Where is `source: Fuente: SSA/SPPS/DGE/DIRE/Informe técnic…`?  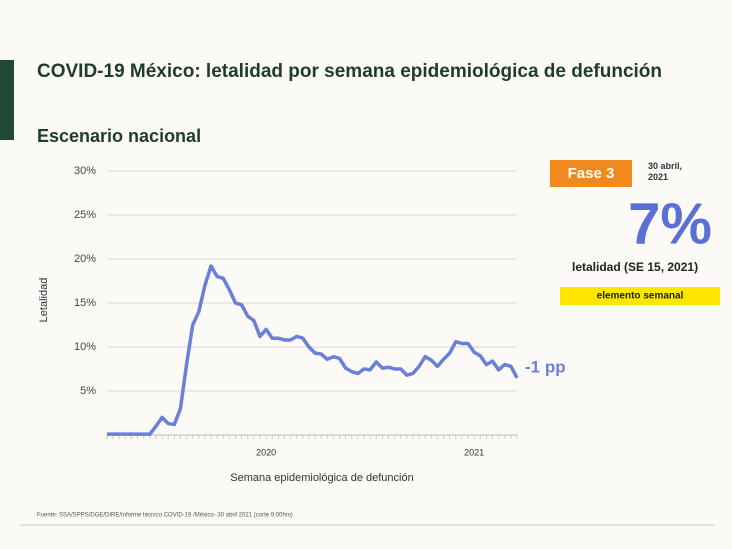 source: Fuente: SSA/SPPS/DGE/DIRE/Informe técnic… is located at coordinates (165, 516).